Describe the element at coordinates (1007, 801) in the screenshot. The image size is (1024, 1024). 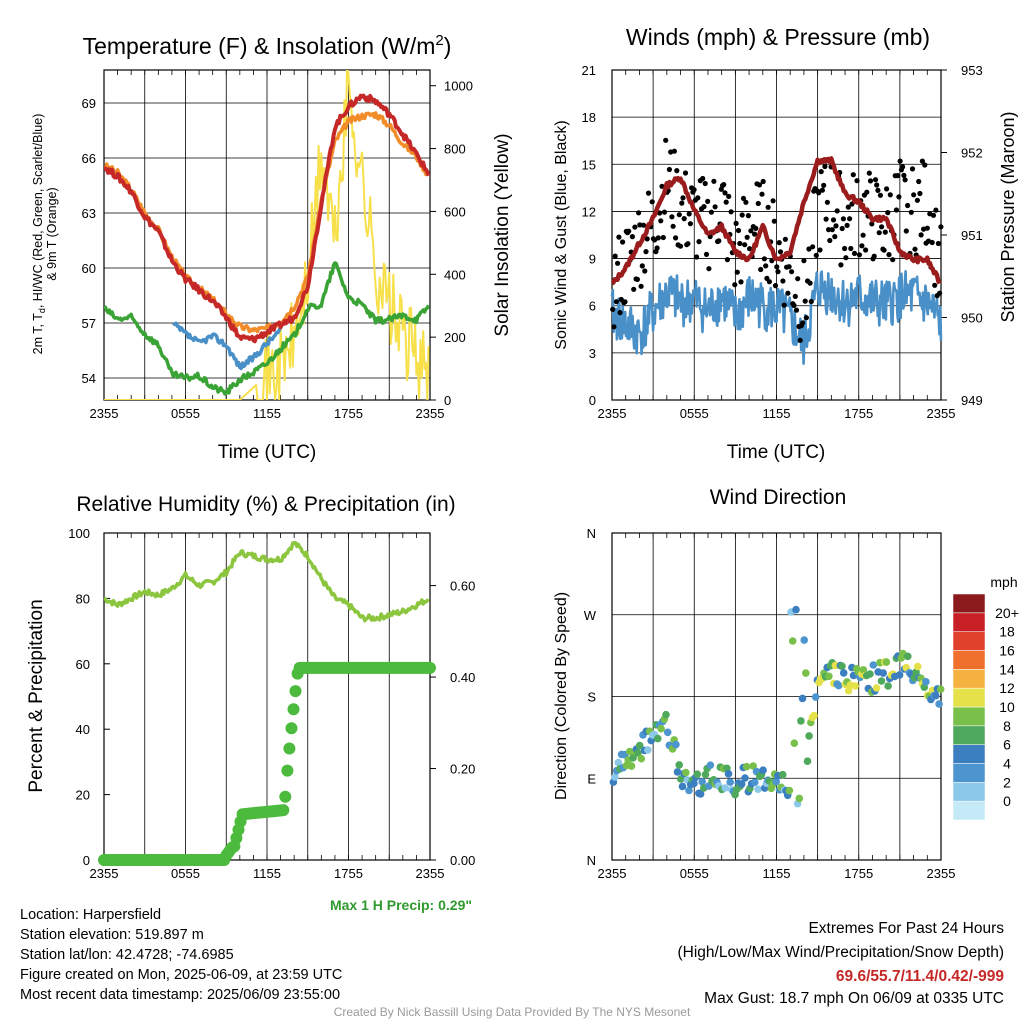
I see `colorbar-label: 0` at that location.